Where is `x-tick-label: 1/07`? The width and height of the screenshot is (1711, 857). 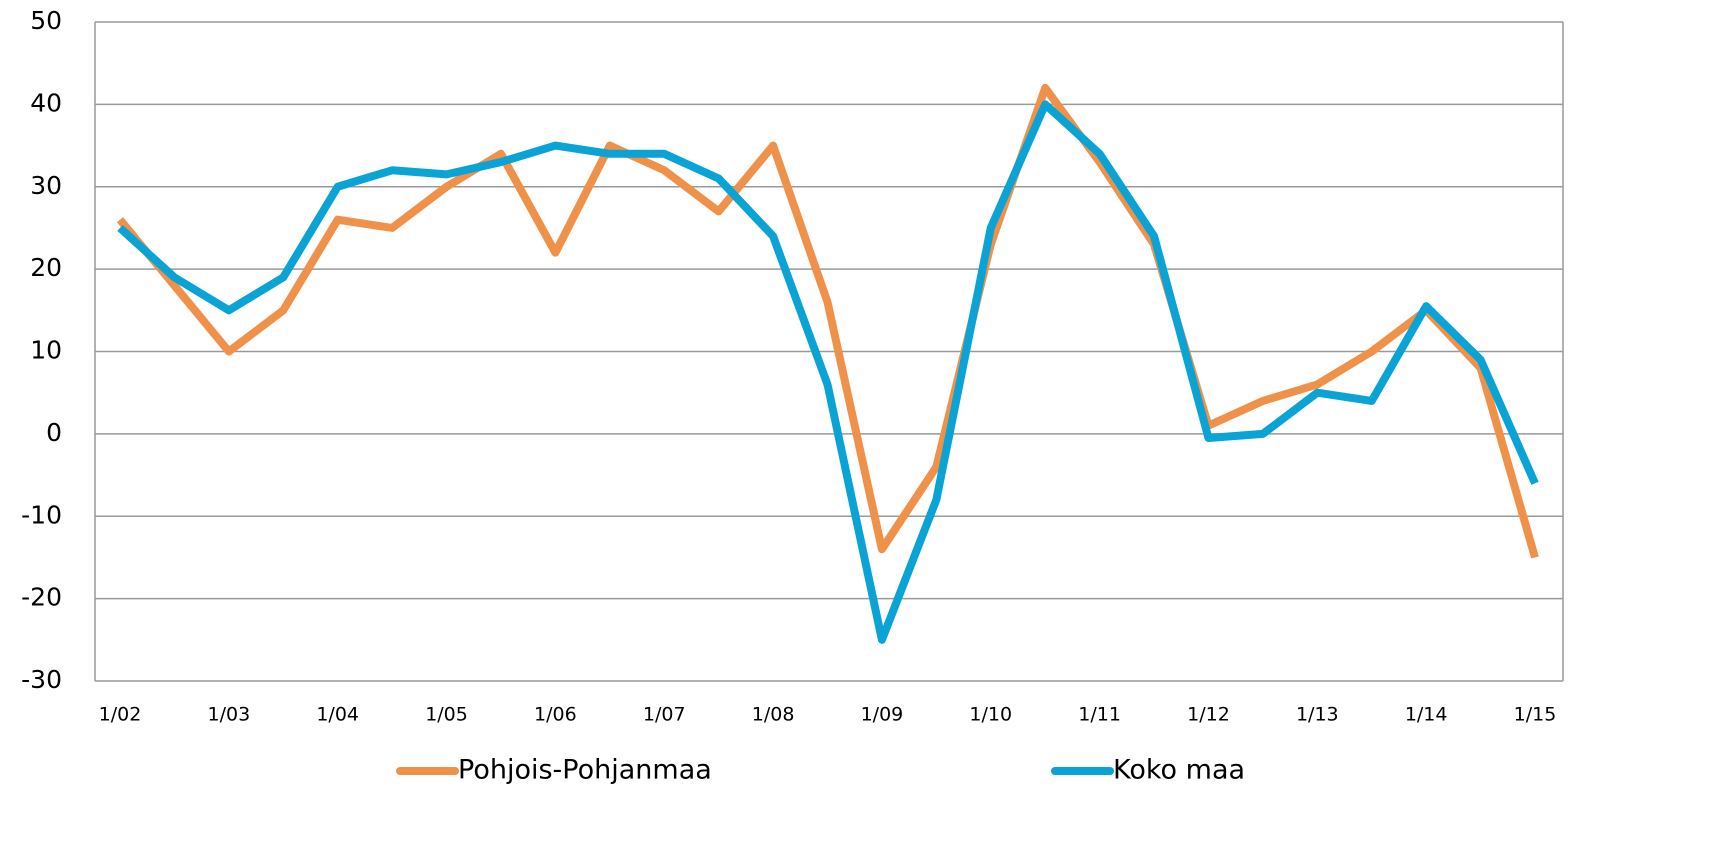
x-tick-label: 1/07 is located at coordinates (664, 715).